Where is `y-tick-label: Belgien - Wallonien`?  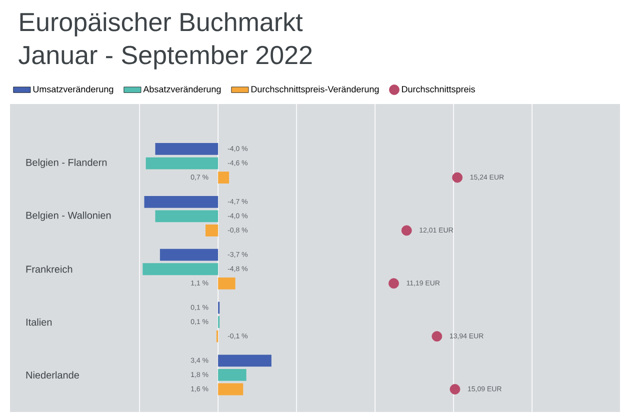
y-tick-label: Belgien - Wallonien is located at coordinates (68, 216).